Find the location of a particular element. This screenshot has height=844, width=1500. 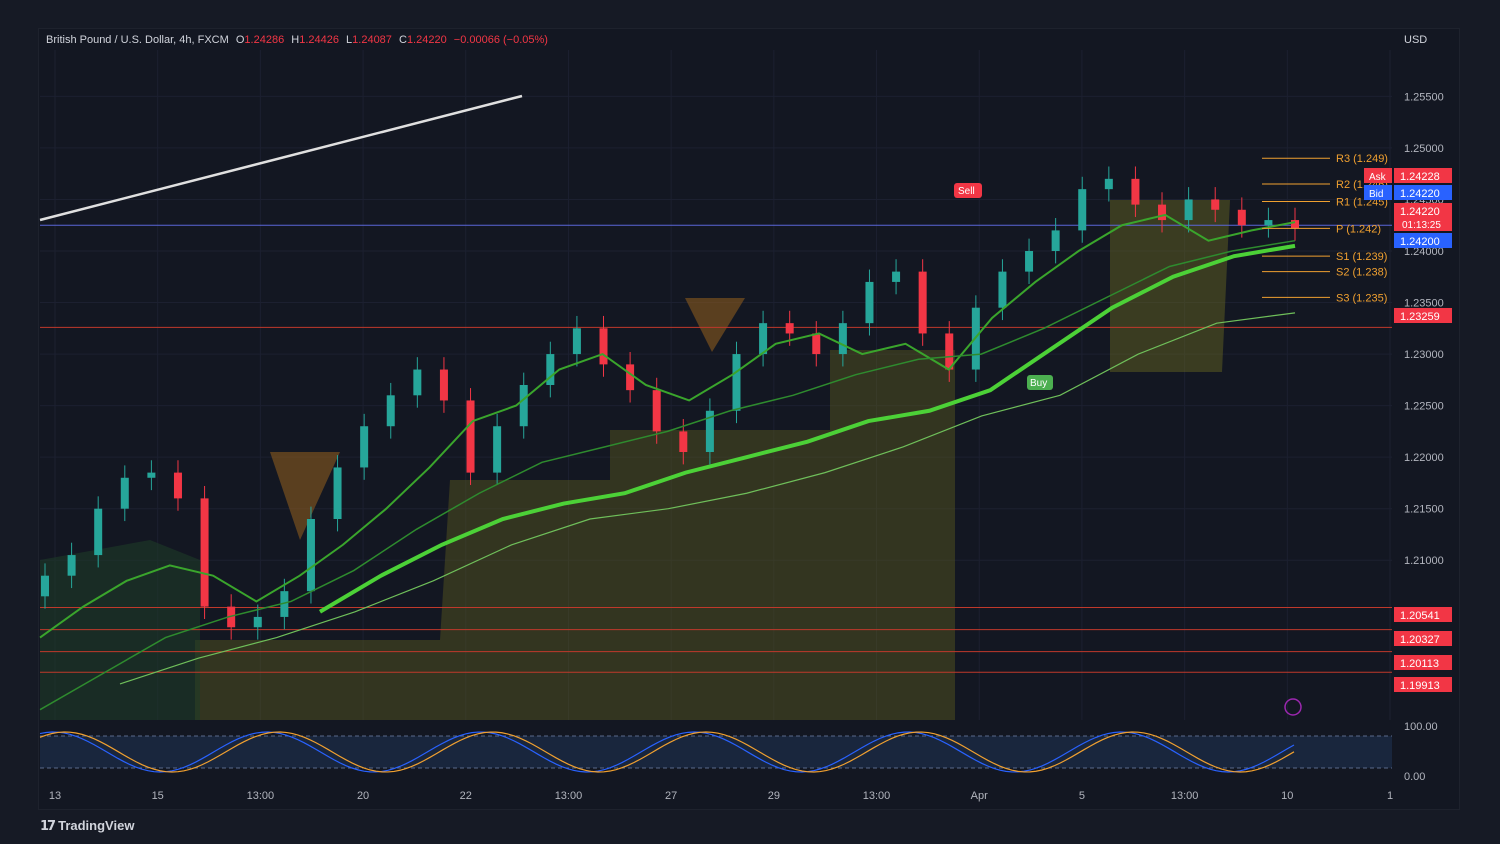

time-tick: 1 is located at coordinates (1390, 796).